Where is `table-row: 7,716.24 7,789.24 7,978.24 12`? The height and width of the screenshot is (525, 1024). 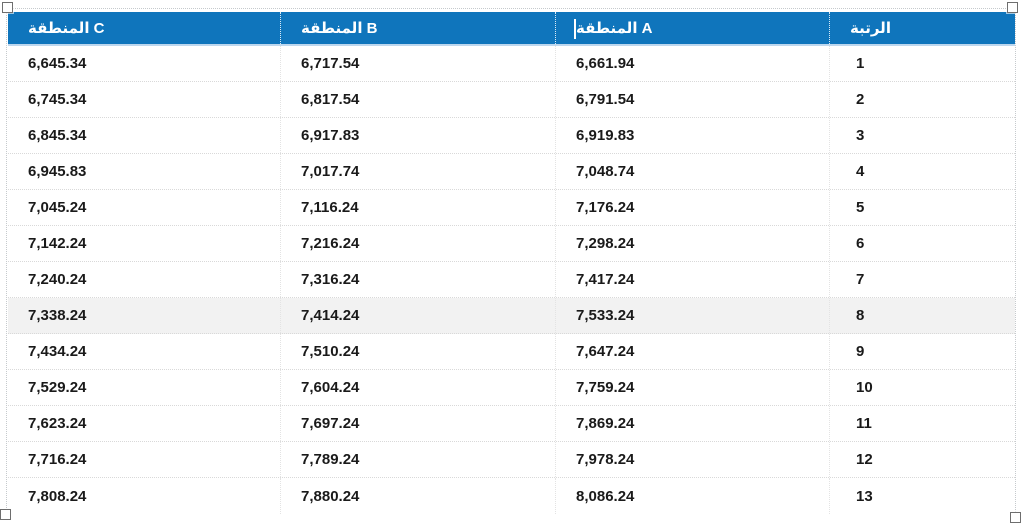 table-row: 7,716.24 7,789.24 7,978.24 12 is located at coordinates (511, 460).